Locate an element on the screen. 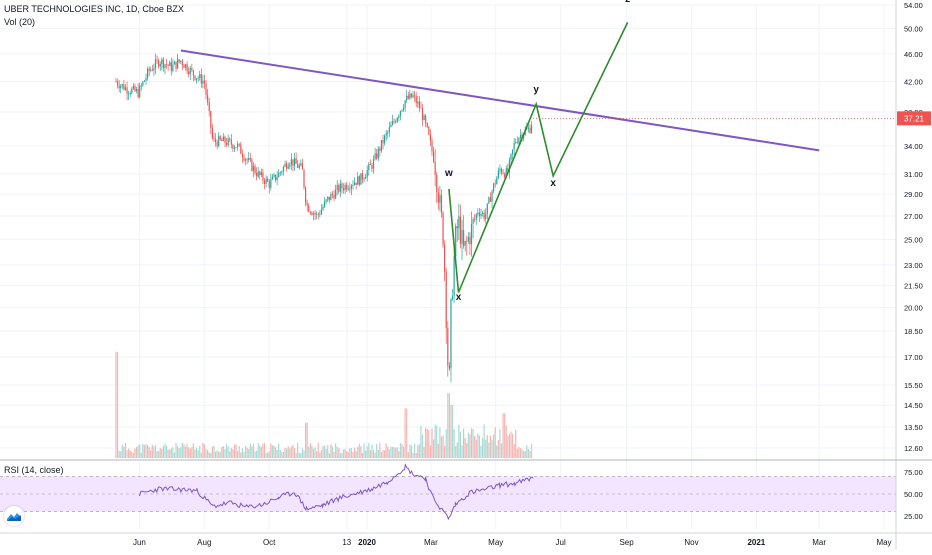 This screenshot has width=932, height=555. symbol-title: UBER TECHNOLOGIES INC, 1D, Cboe BZX is located at coordinates (94, 9).